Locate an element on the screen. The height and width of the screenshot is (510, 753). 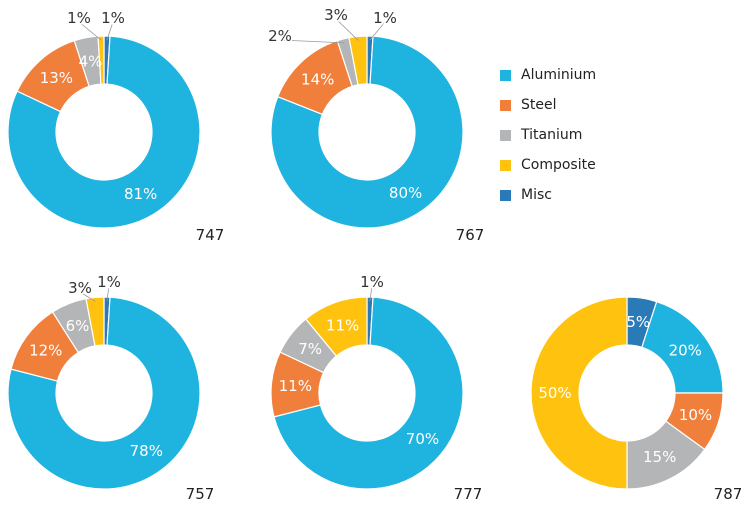
data-label-composite-757: 3% is located at coordinates (80, 288).